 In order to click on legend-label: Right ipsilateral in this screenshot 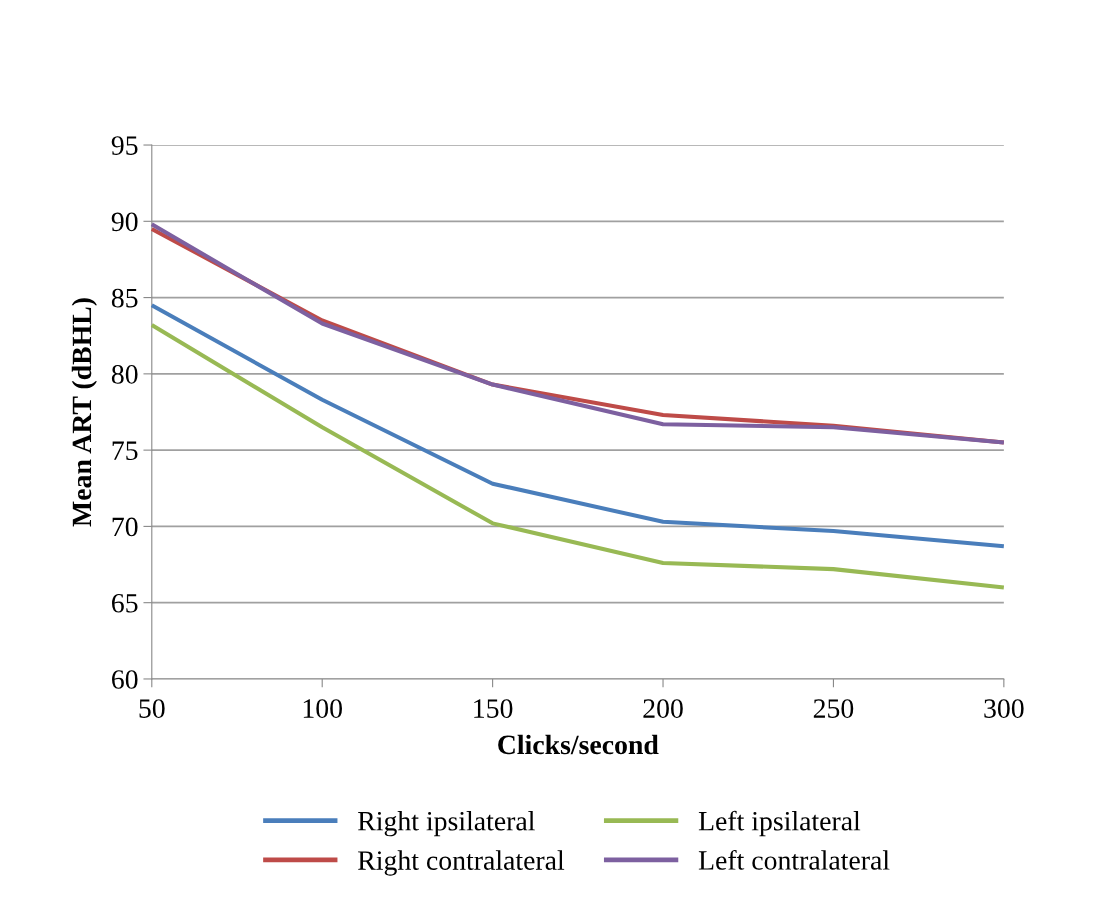, I will do `click(446, 824)`.